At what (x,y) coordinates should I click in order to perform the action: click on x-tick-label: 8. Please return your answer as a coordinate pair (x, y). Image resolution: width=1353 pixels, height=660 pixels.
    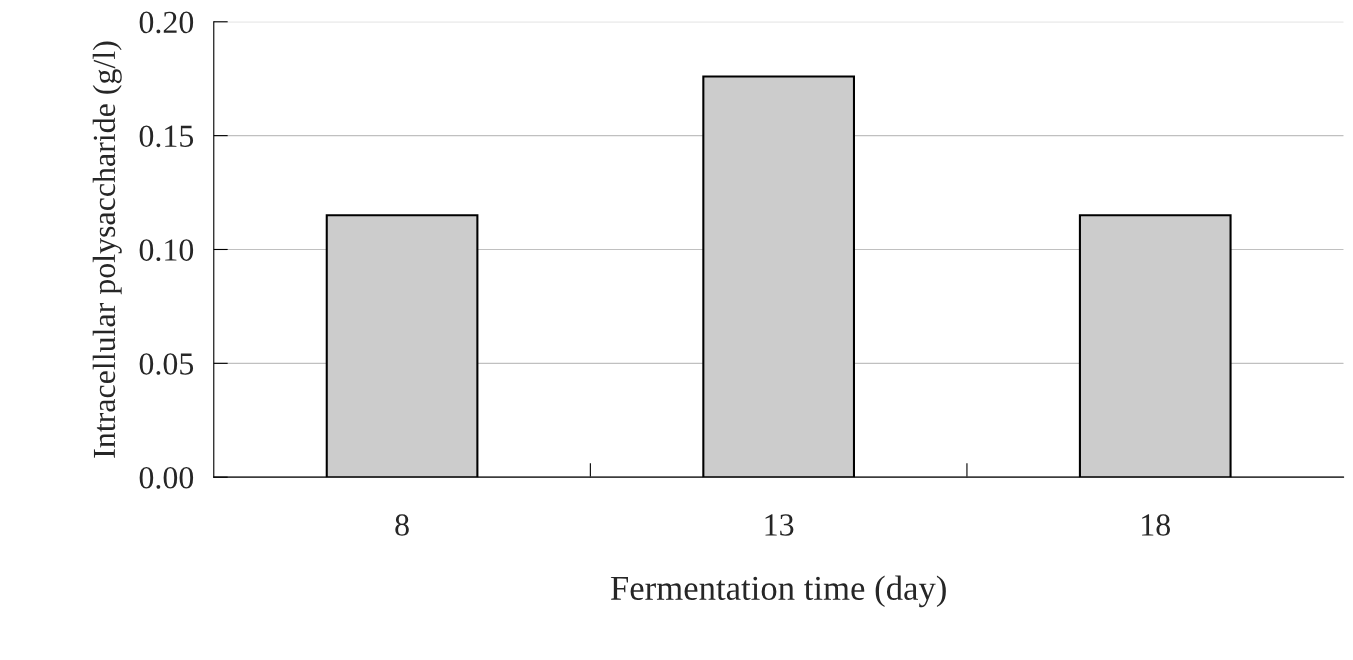
    Looking at the image, I should click on (402, 525).